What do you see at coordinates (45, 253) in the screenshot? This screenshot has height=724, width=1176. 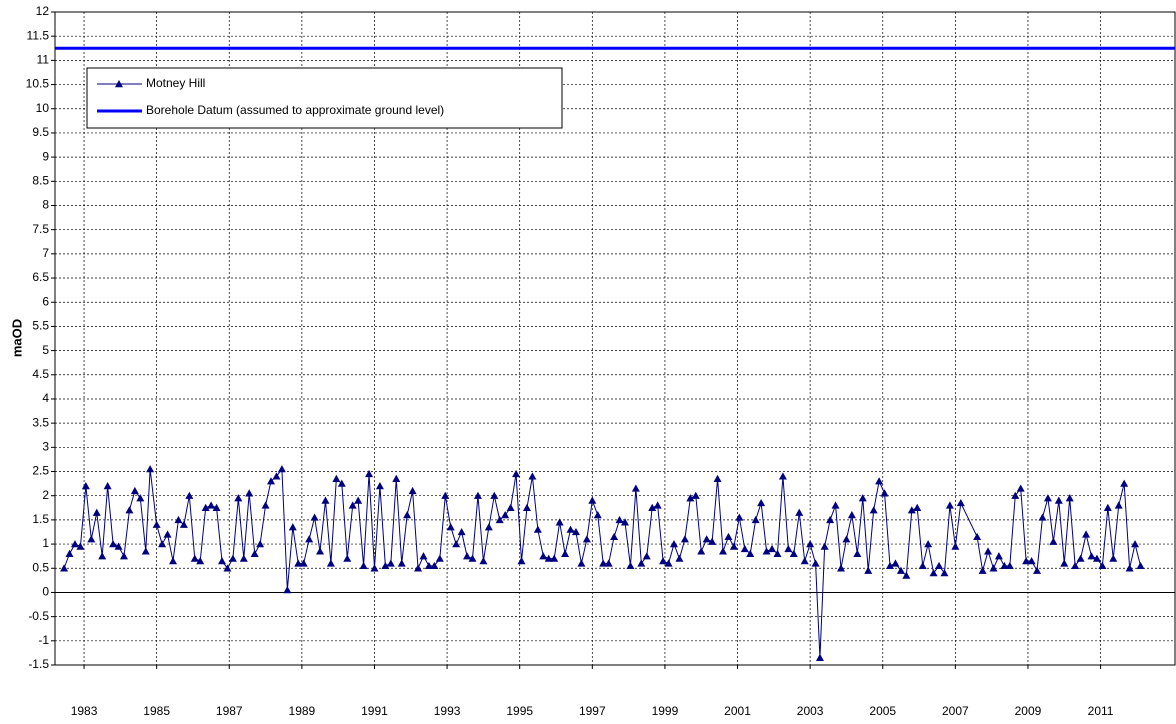 I see `y-tick-label: 7` at bounding box center [45, 253].